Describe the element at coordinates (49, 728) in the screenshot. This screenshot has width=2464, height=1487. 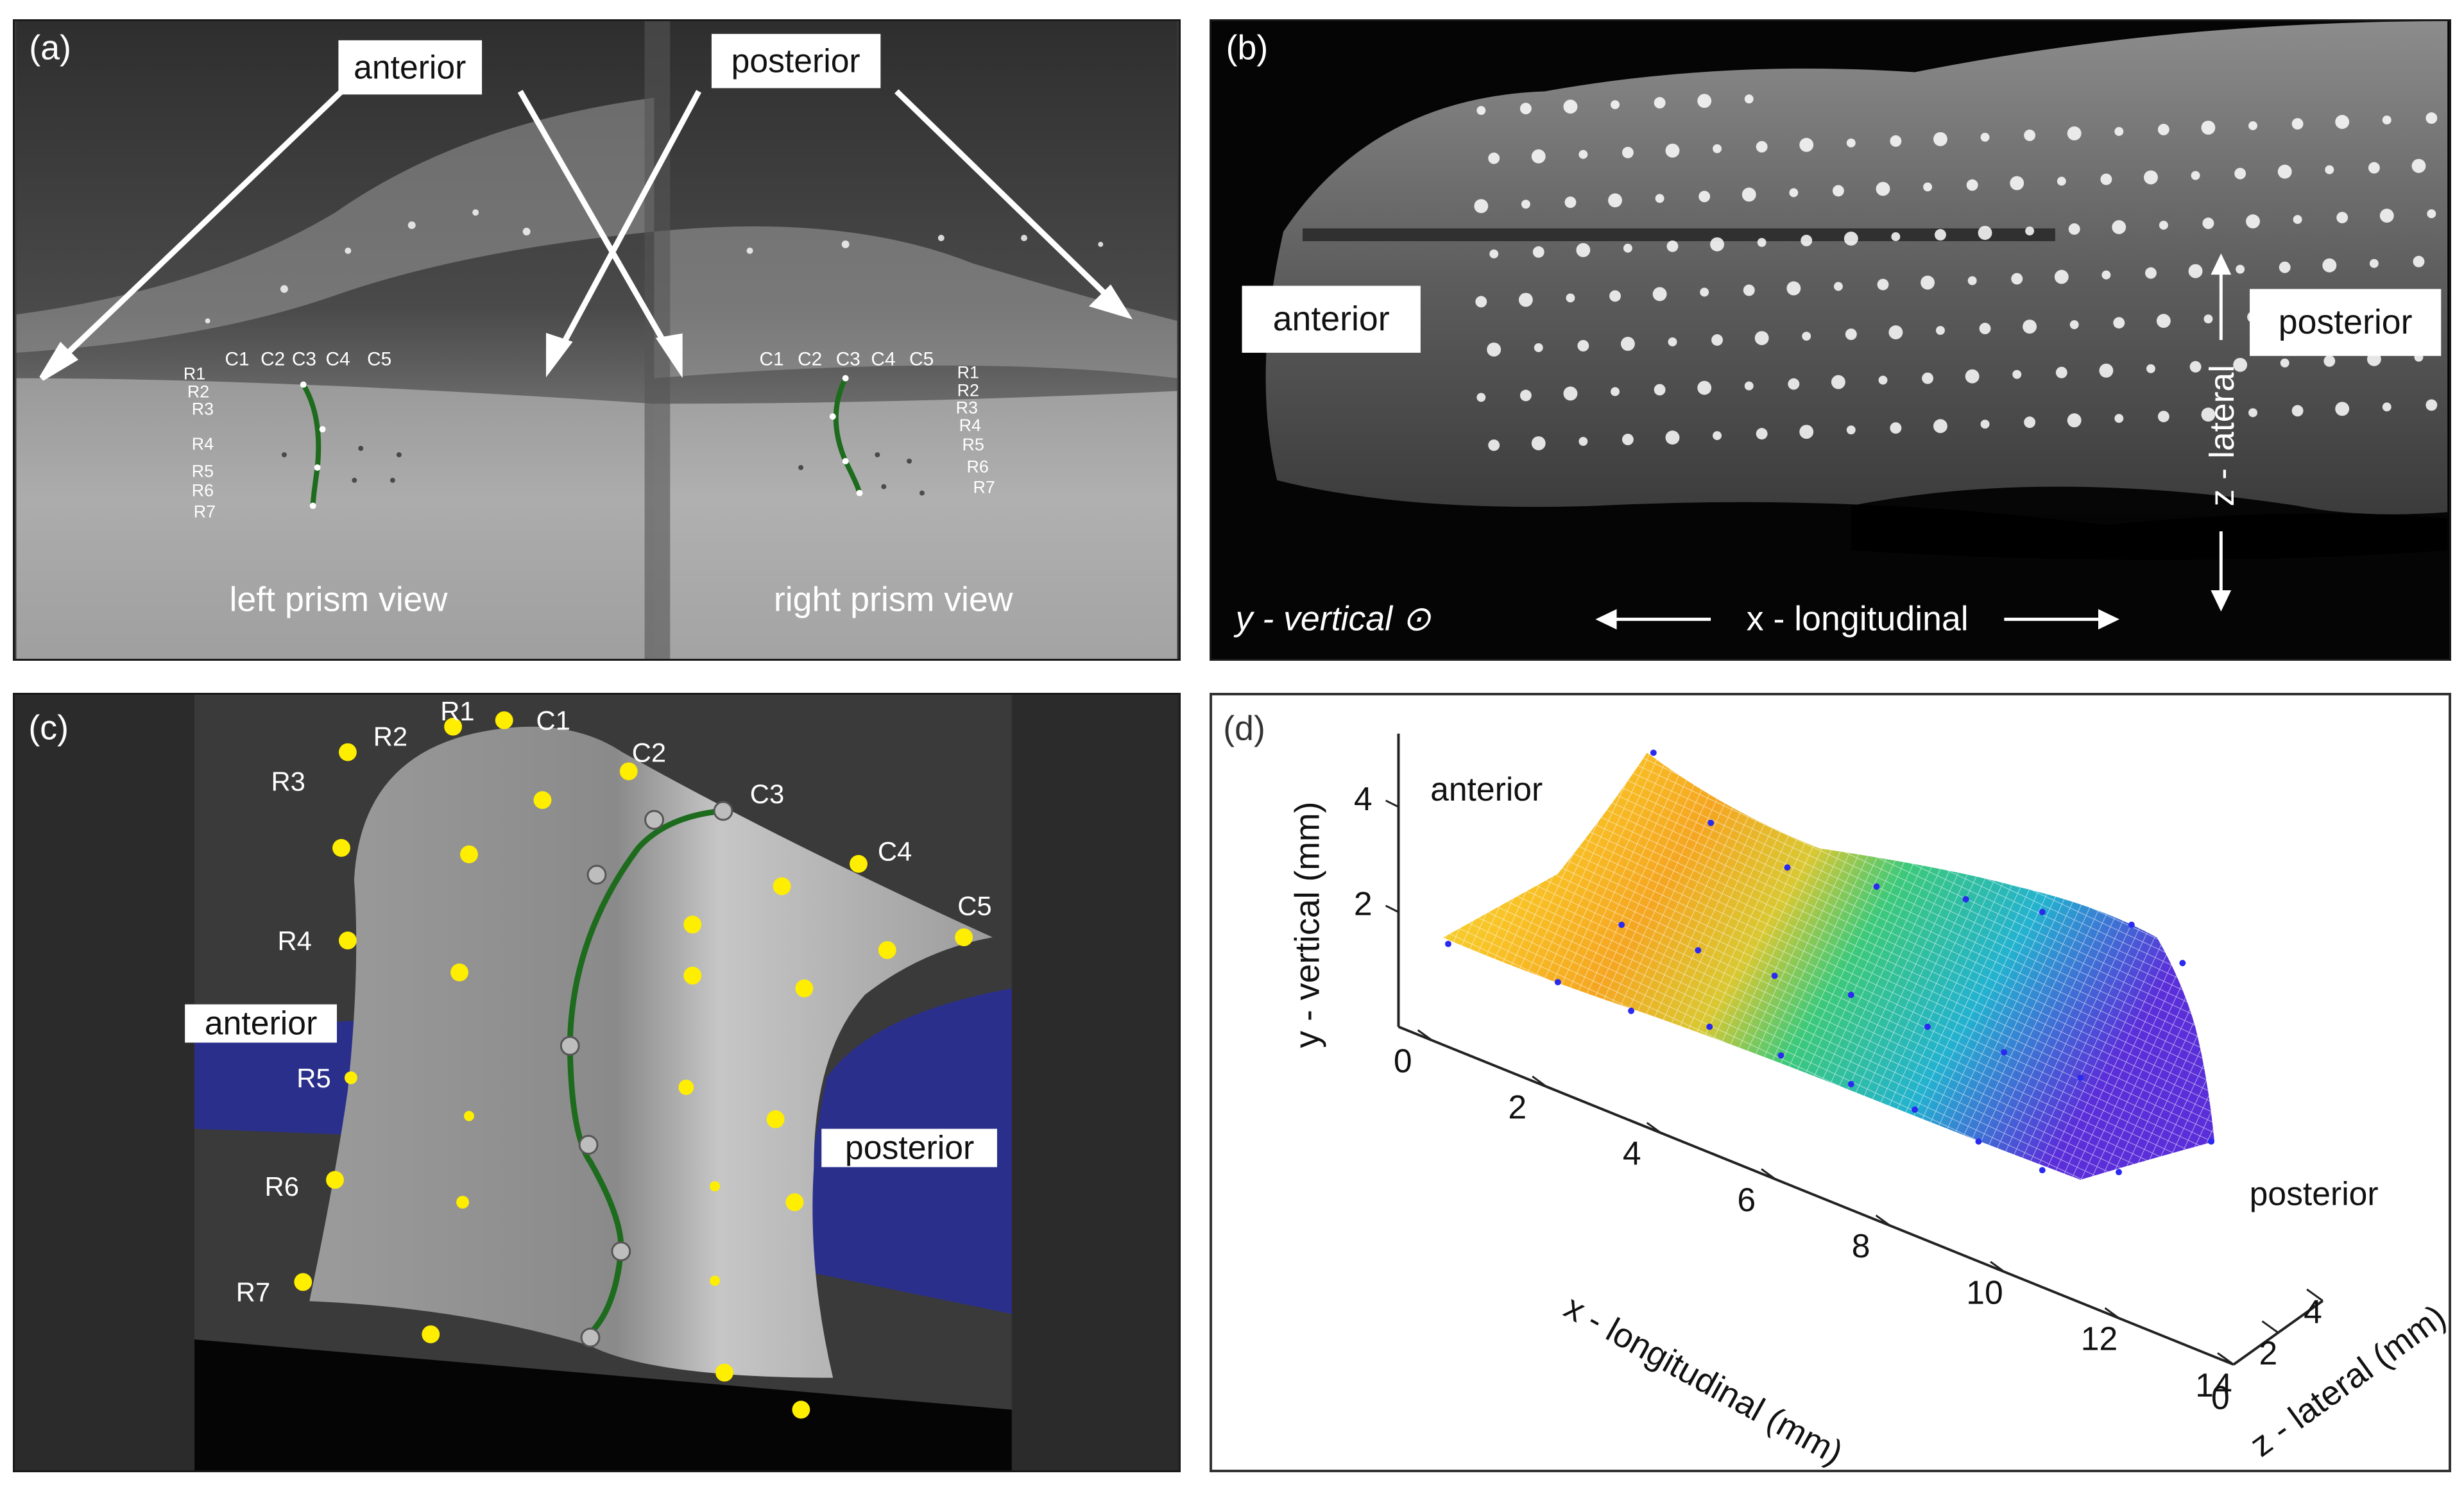
I see `panel-c-letter: (c)` at that location.